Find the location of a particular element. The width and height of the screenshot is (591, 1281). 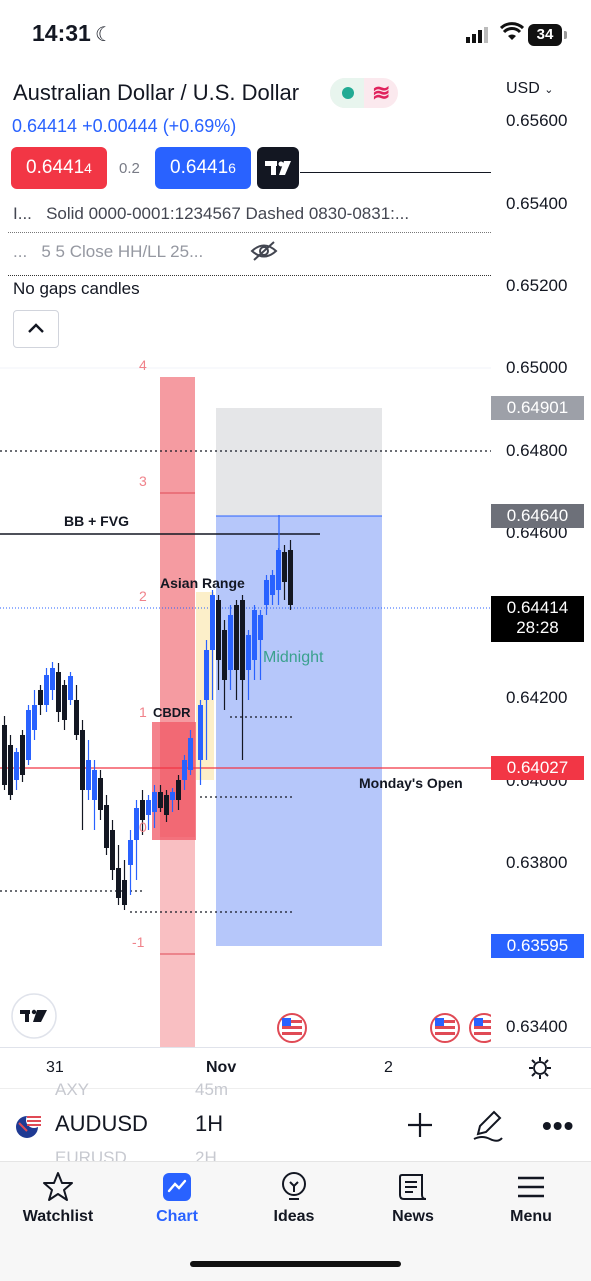

price-axis-label: 0.64800 is located at coordinates (537, 450).